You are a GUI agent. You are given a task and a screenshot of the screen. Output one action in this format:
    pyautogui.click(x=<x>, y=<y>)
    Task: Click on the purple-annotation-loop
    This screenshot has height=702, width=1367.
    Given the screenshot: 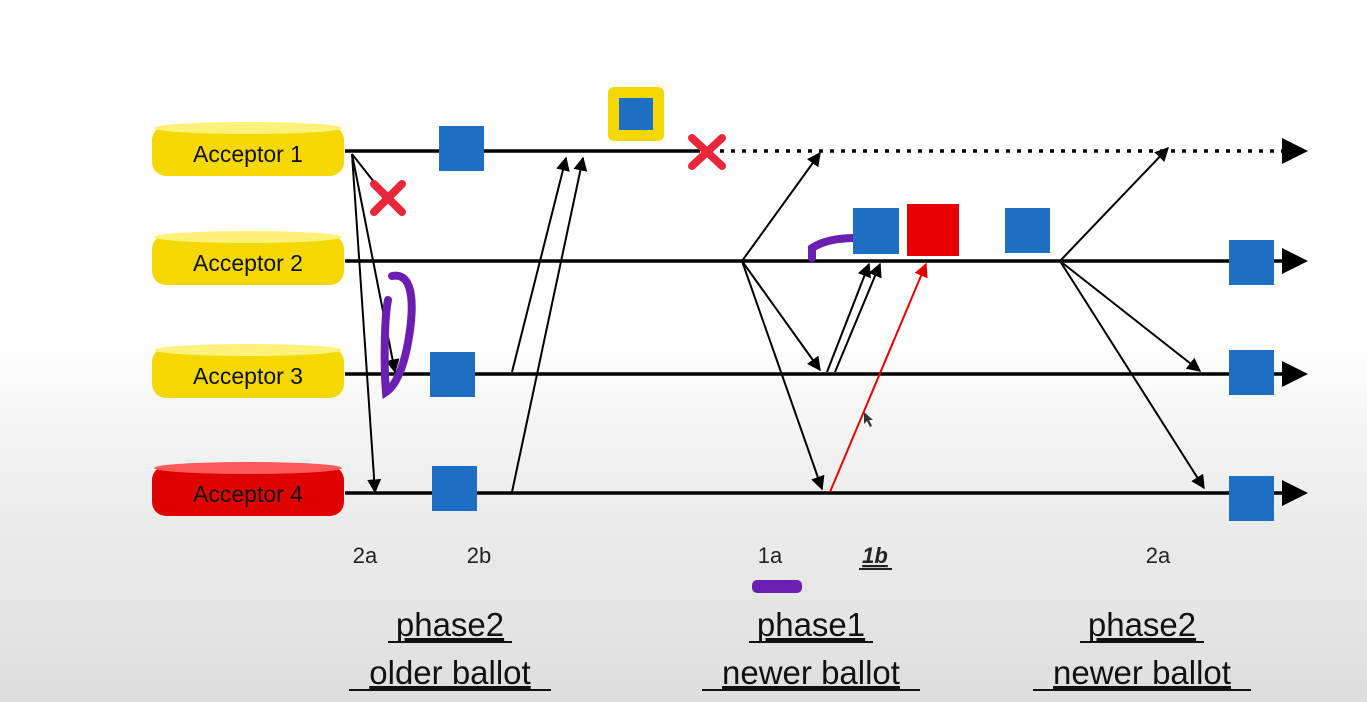 What is the action you would take?
    pyautogui.click(x=398, y=335)
    